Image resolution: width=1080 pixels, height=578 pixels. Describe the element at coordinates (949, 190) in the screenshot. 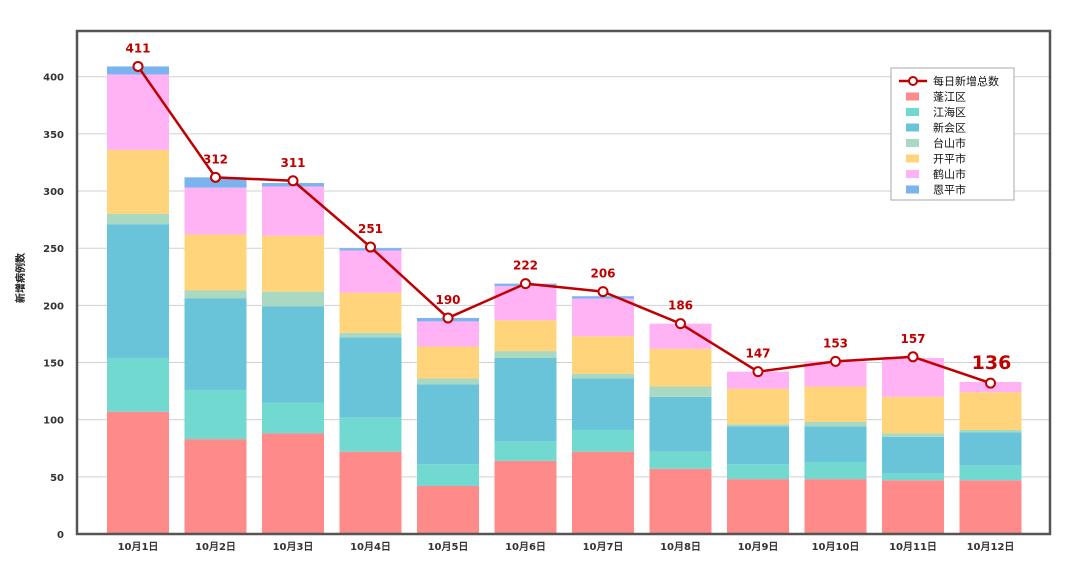

I see `legend-label: 恩平市` at that location.